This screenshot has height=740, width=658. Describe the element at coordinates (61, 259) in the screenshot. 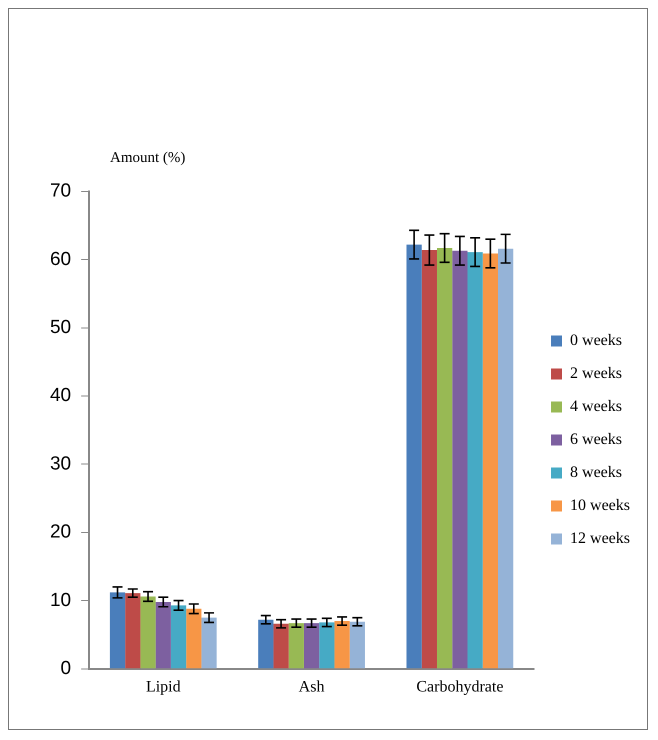

I see `y-tick-label: 60` at that location.